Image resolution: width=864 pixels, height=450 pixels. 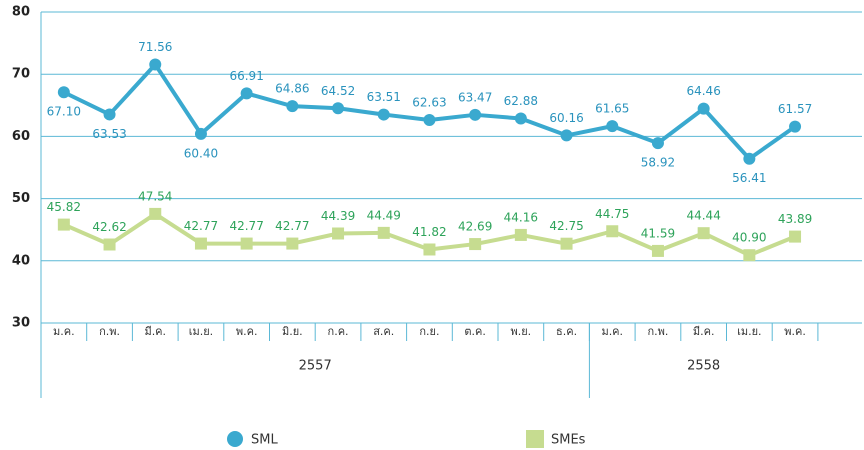 What do you see at coordinates (109, 227) in the screenshot?
I see `value-label: 42.62` at bounding box center [109, 227].